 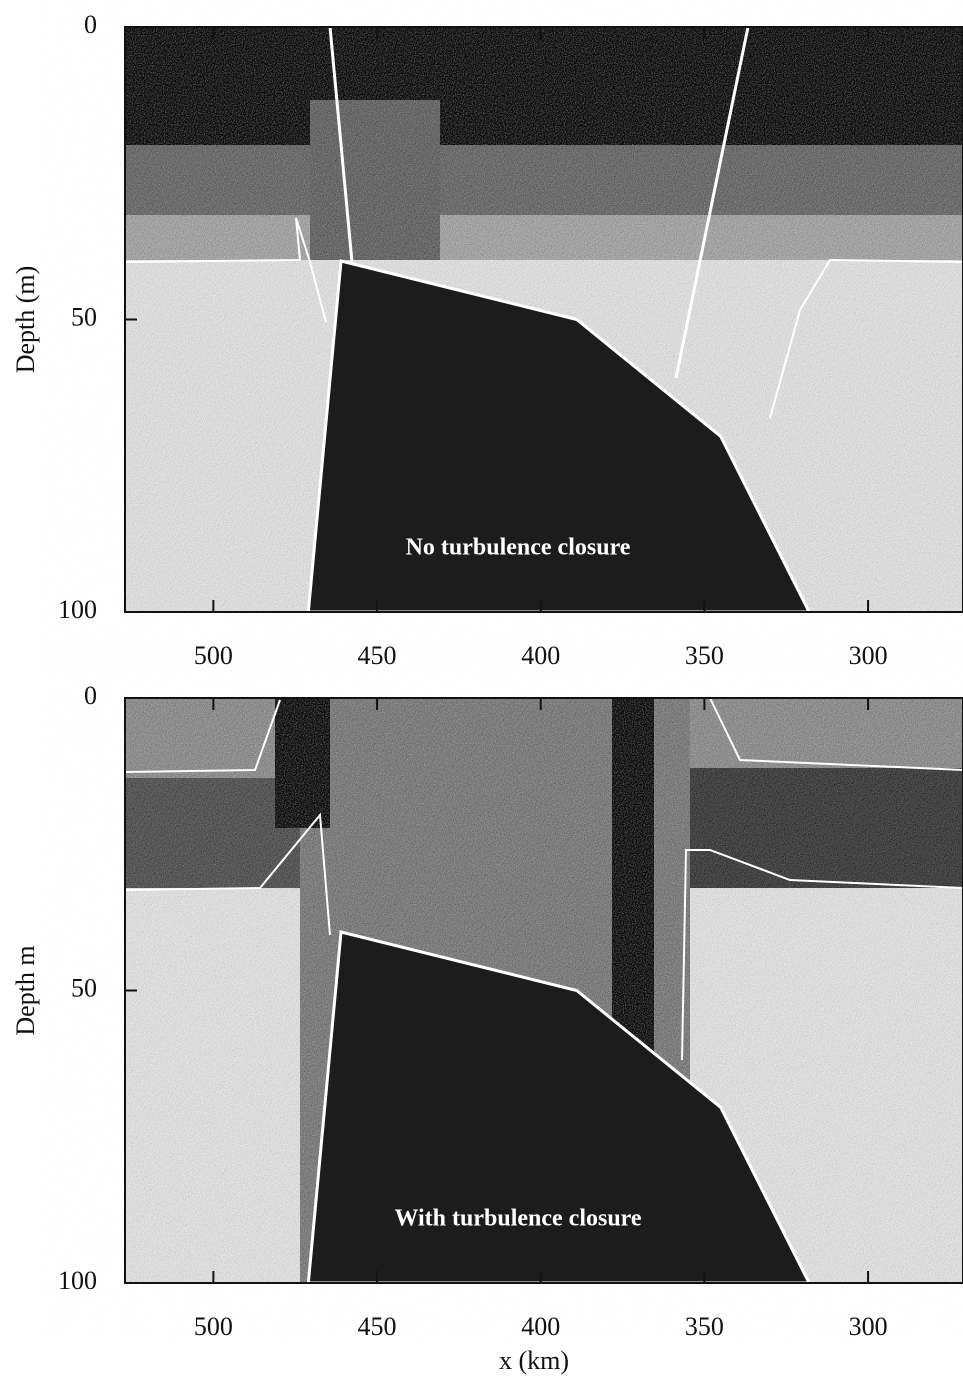 I want to click on annotation: With turbulence closure, so click(x=517, y=1219).